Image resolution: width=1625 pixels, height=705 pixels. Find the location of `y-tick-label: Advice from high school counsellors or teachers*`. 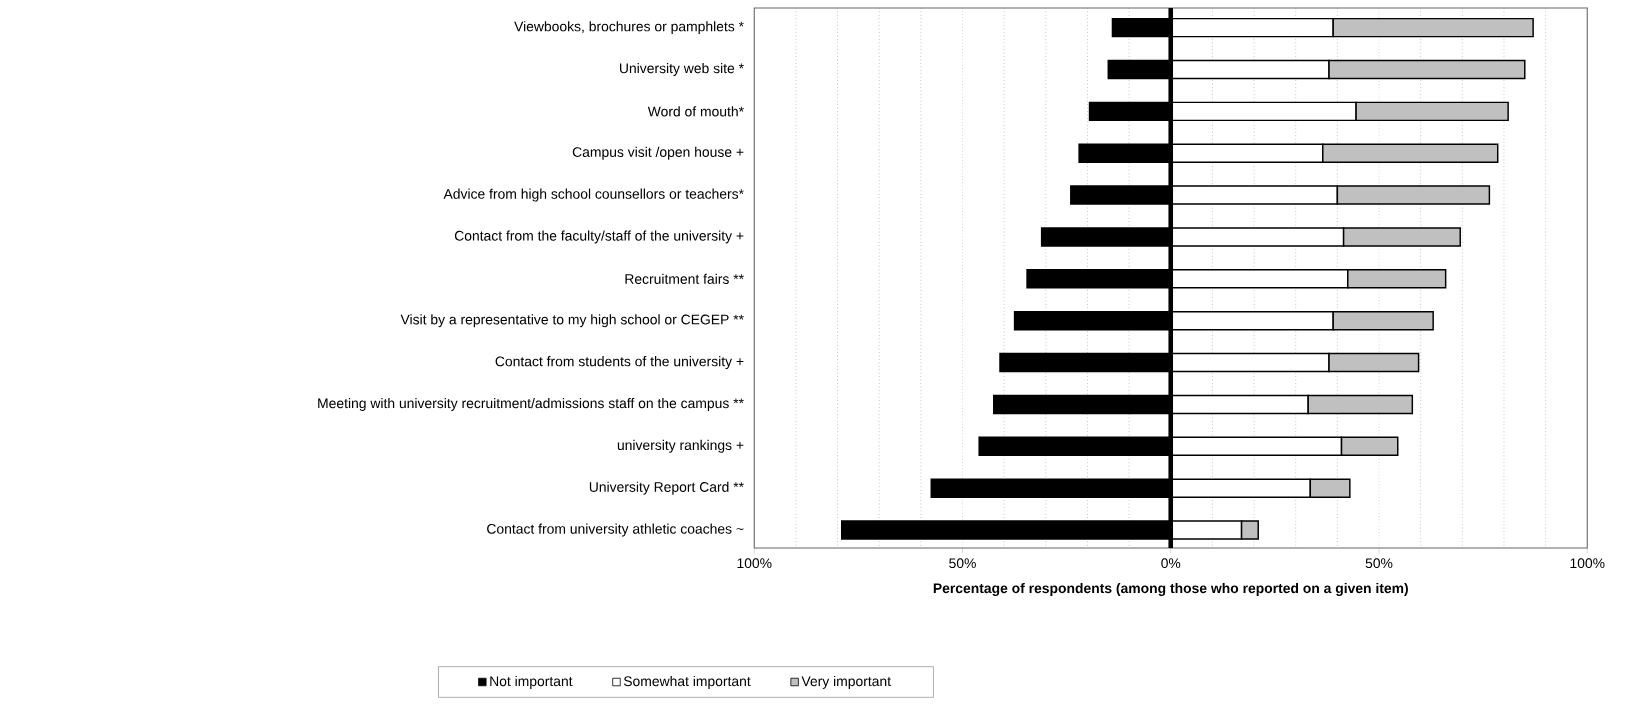

y-tick-label: Advice from high school counsellors or teachers* is located at coordinates (593, 195).